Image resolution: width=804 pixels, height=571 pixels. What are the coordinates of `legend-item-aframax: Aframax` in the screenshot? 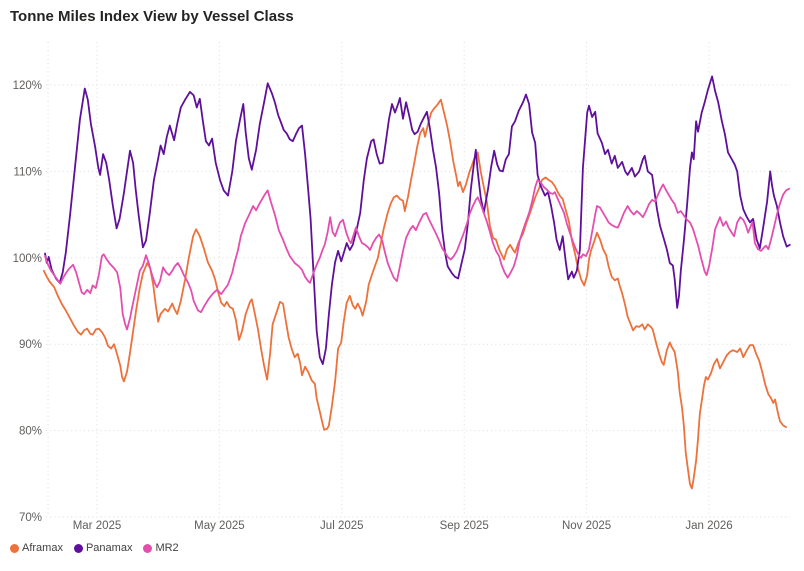 It's located at (36, 548).